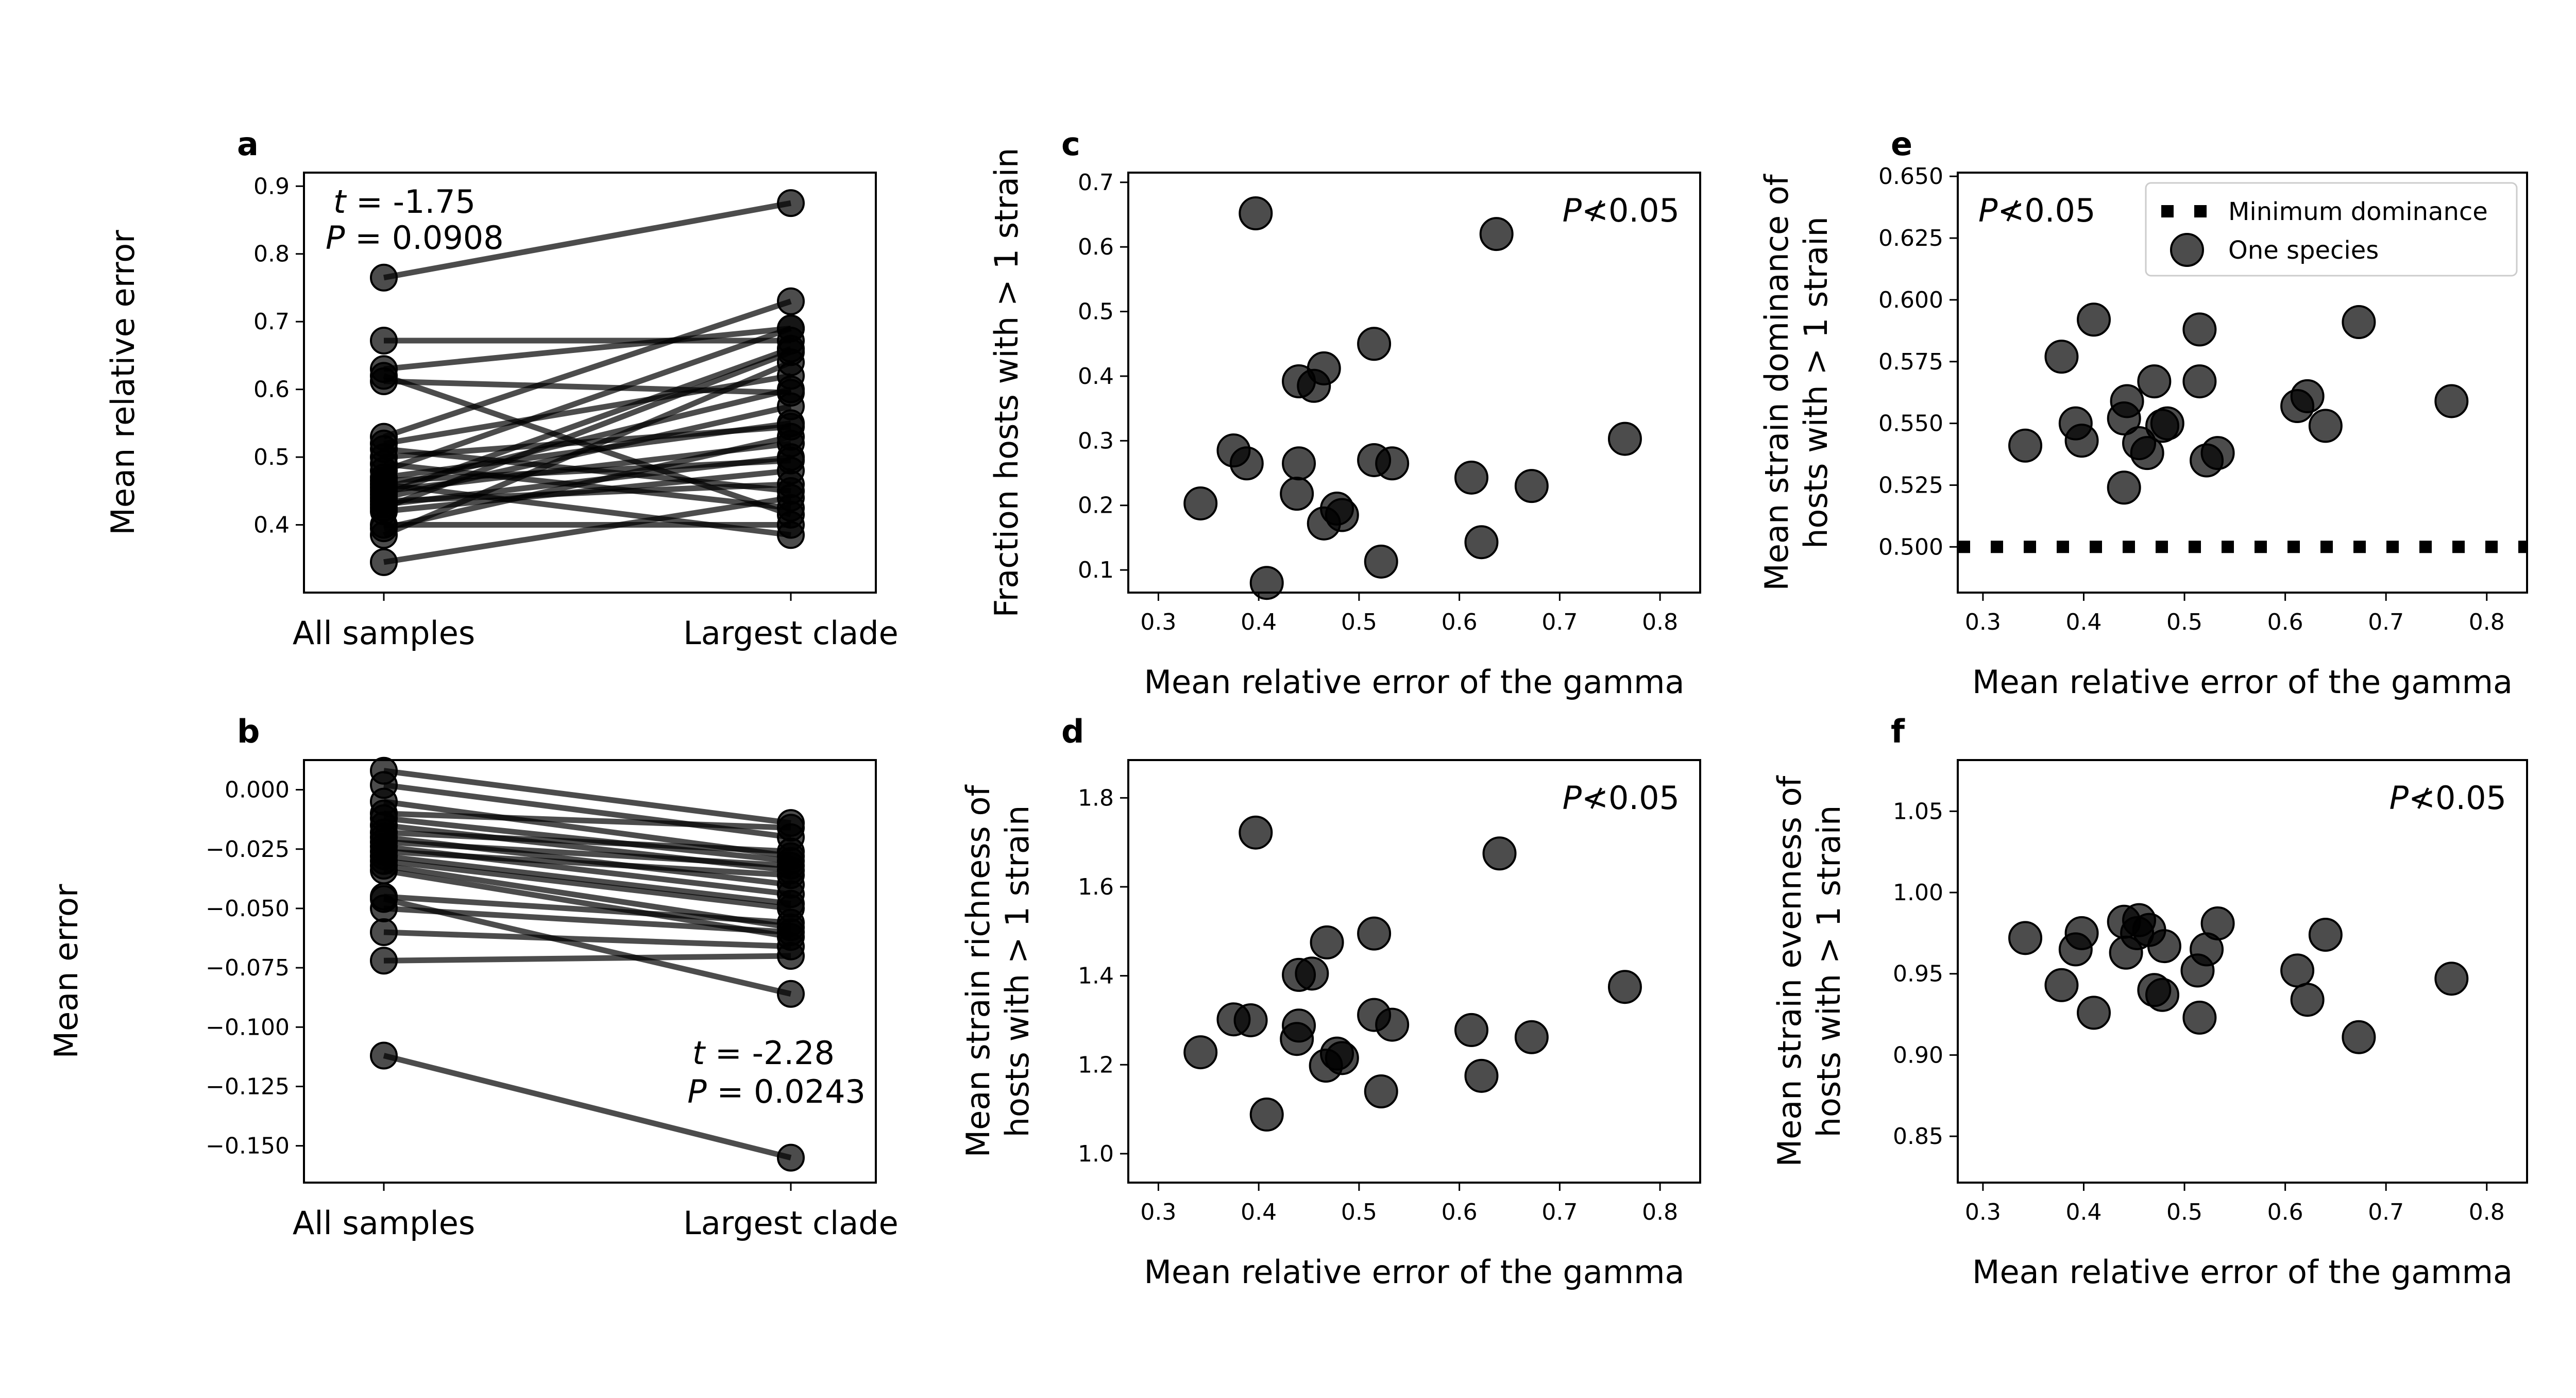 The width and height of the screenshot is (2576, 1398). I want to click on panel-e-ylabel-line: hosts with > 1 strain, so click(1816, 382).